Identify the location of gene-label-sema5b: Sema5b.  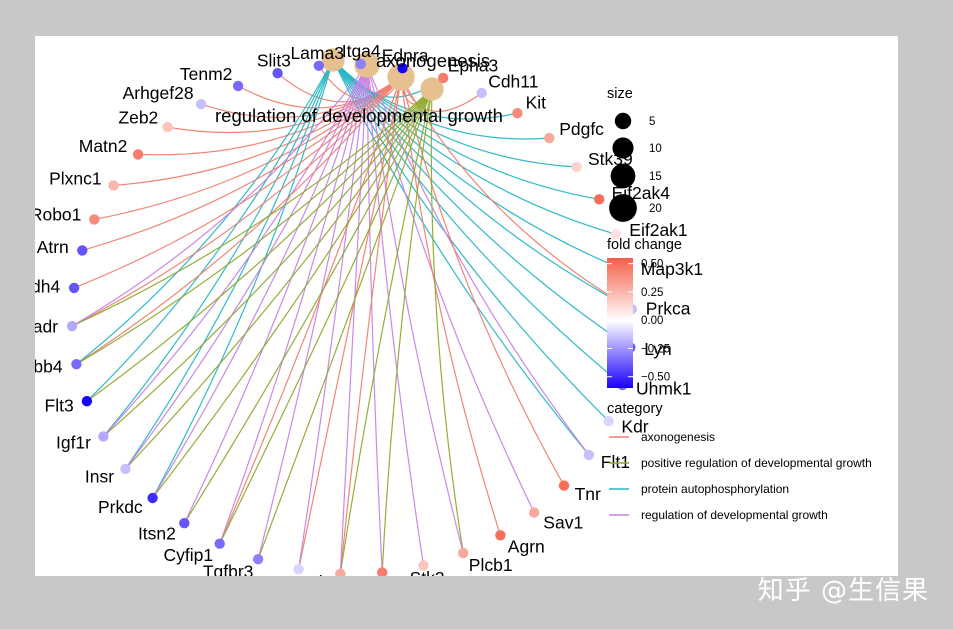
(295, 574).